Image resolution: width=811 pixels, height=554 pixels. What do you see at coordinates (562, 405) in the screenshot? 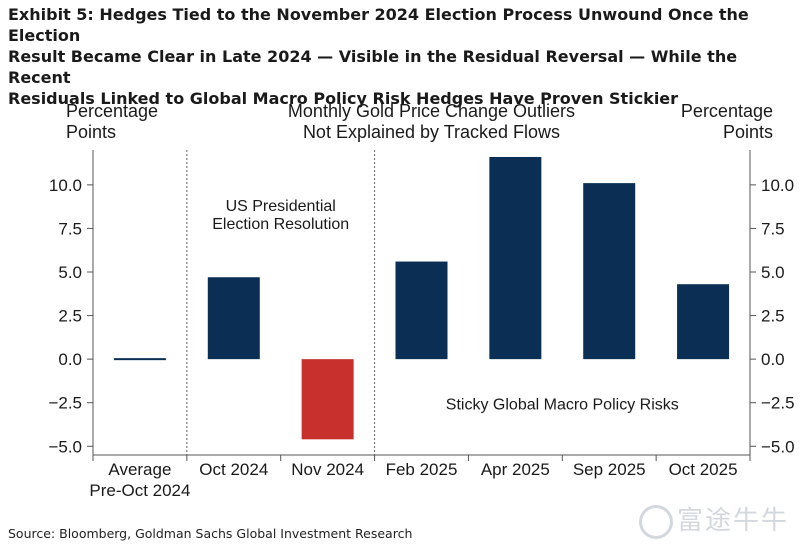
I see `annotation: Sticky Global Macro Policy Risks` at bounding box center [562, 405].